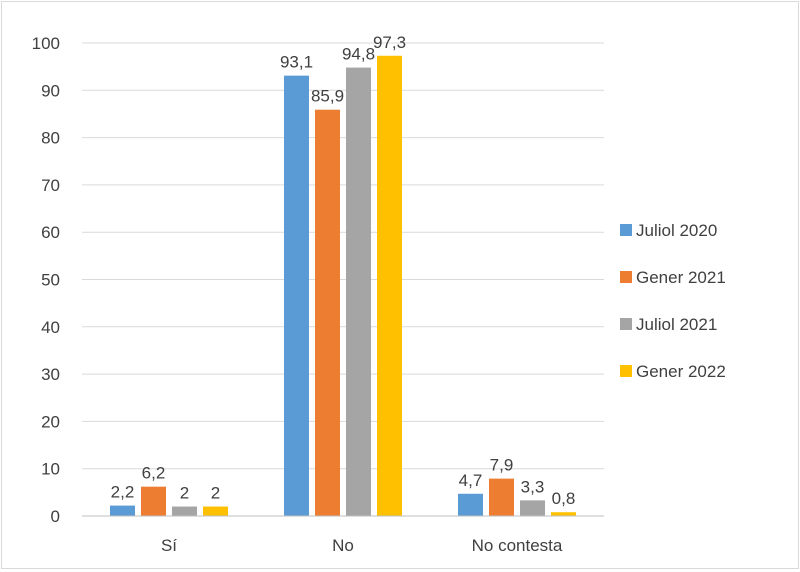 This screenshot has height=572, width=800. What do you see at coordinates (123, 492) in the screenshot?
I see `data-label: 2,2` at bounding box center [123, 492].